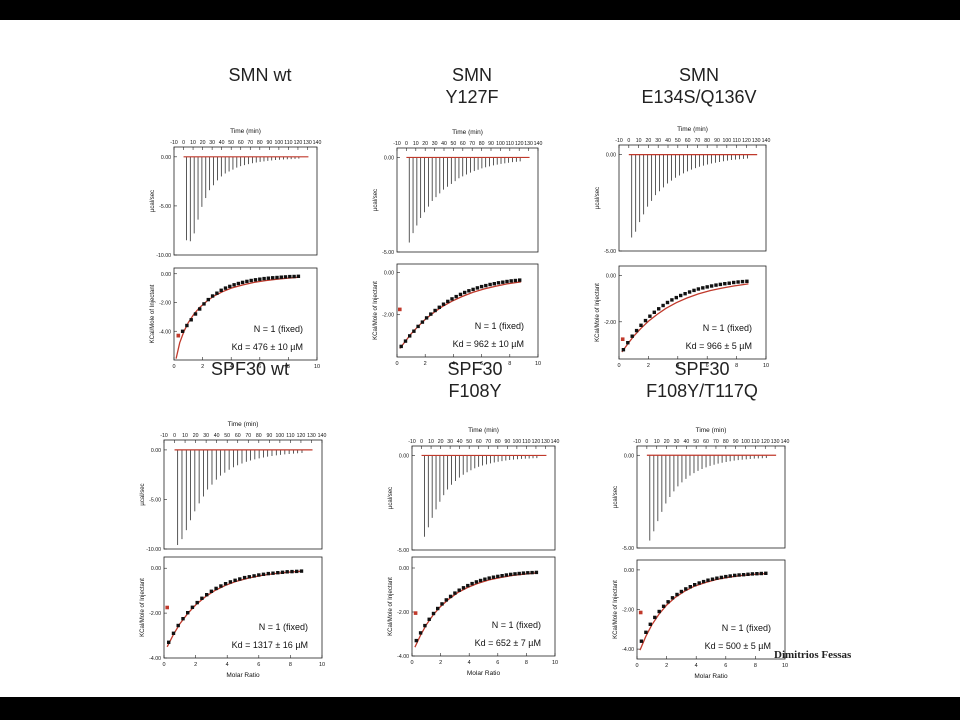 The width and height of the screenshot is (960, 720). I want to click on raw-x-tick-label: 80, so click(707, 141).